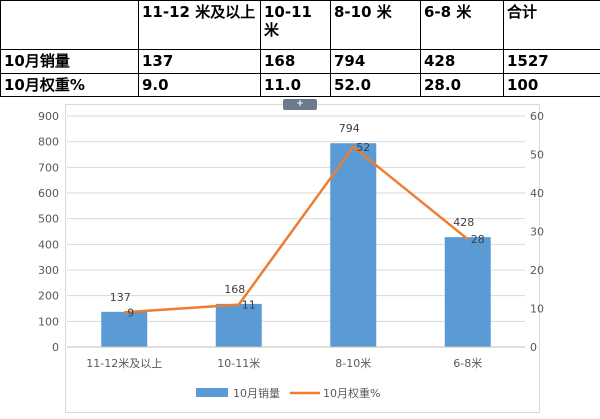 This screenshot has width=600, height=419. Describe the element at coordinates (238, 363) in the screenshot. I see `x-tick-label: 10-11米` at that location.